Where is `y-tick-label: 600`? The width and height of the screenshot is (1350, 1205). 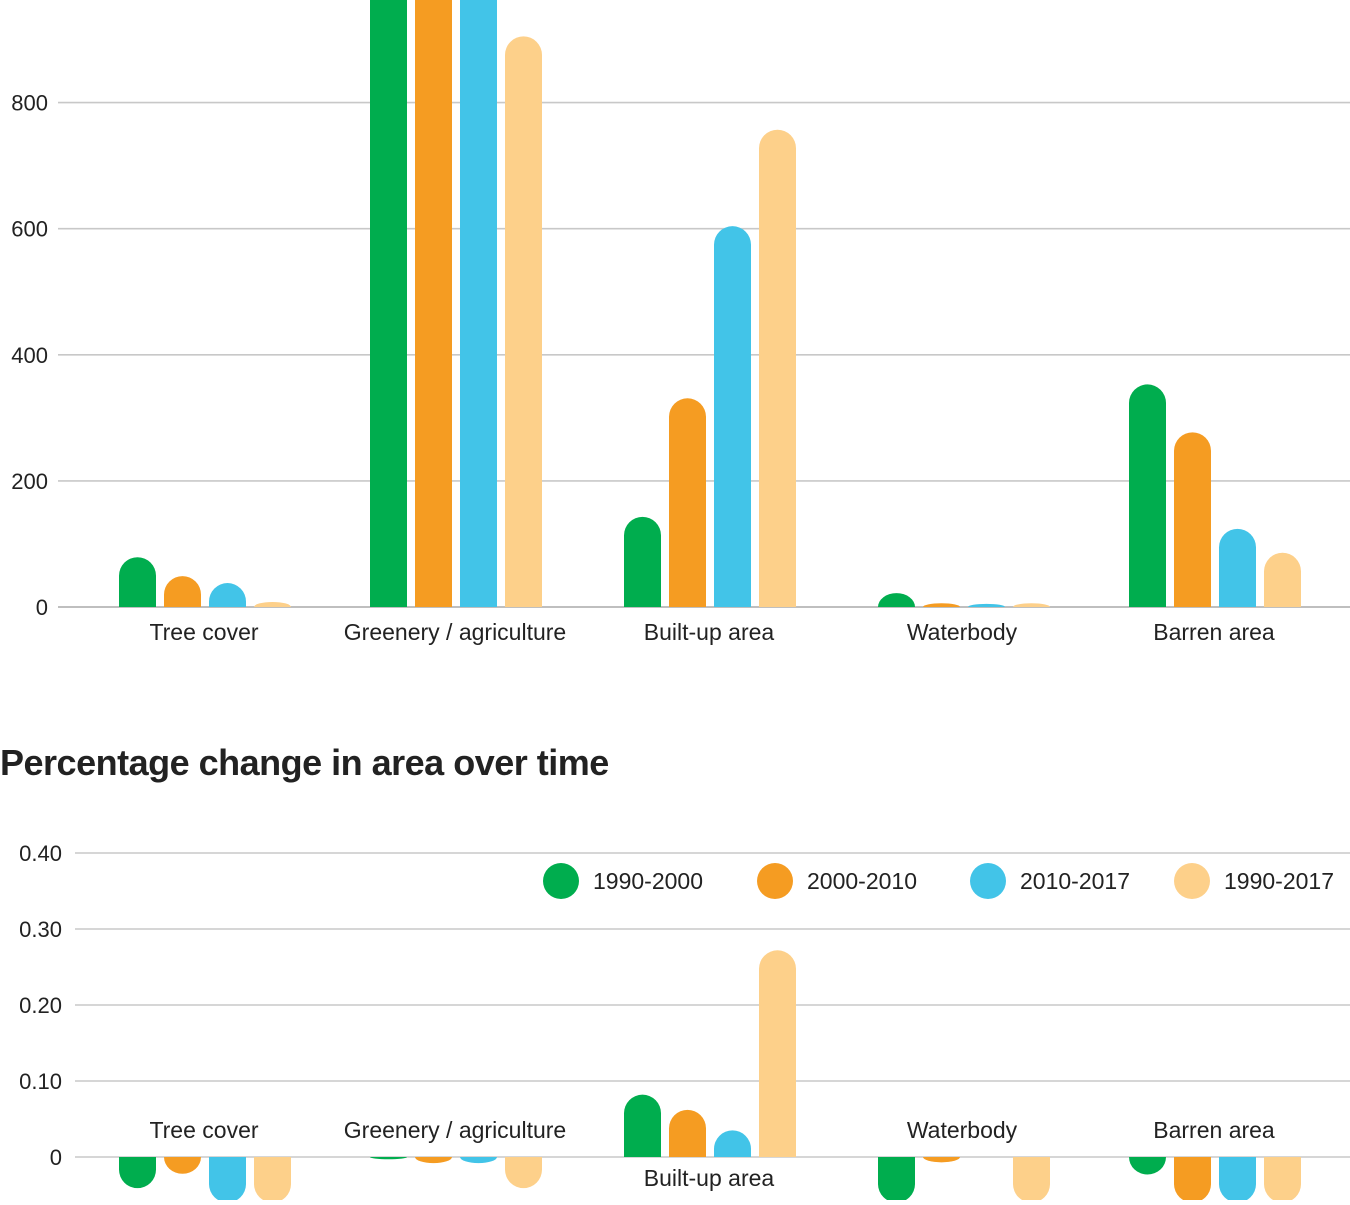 y-tick-label: 600 is located at coordinates (29, 229).